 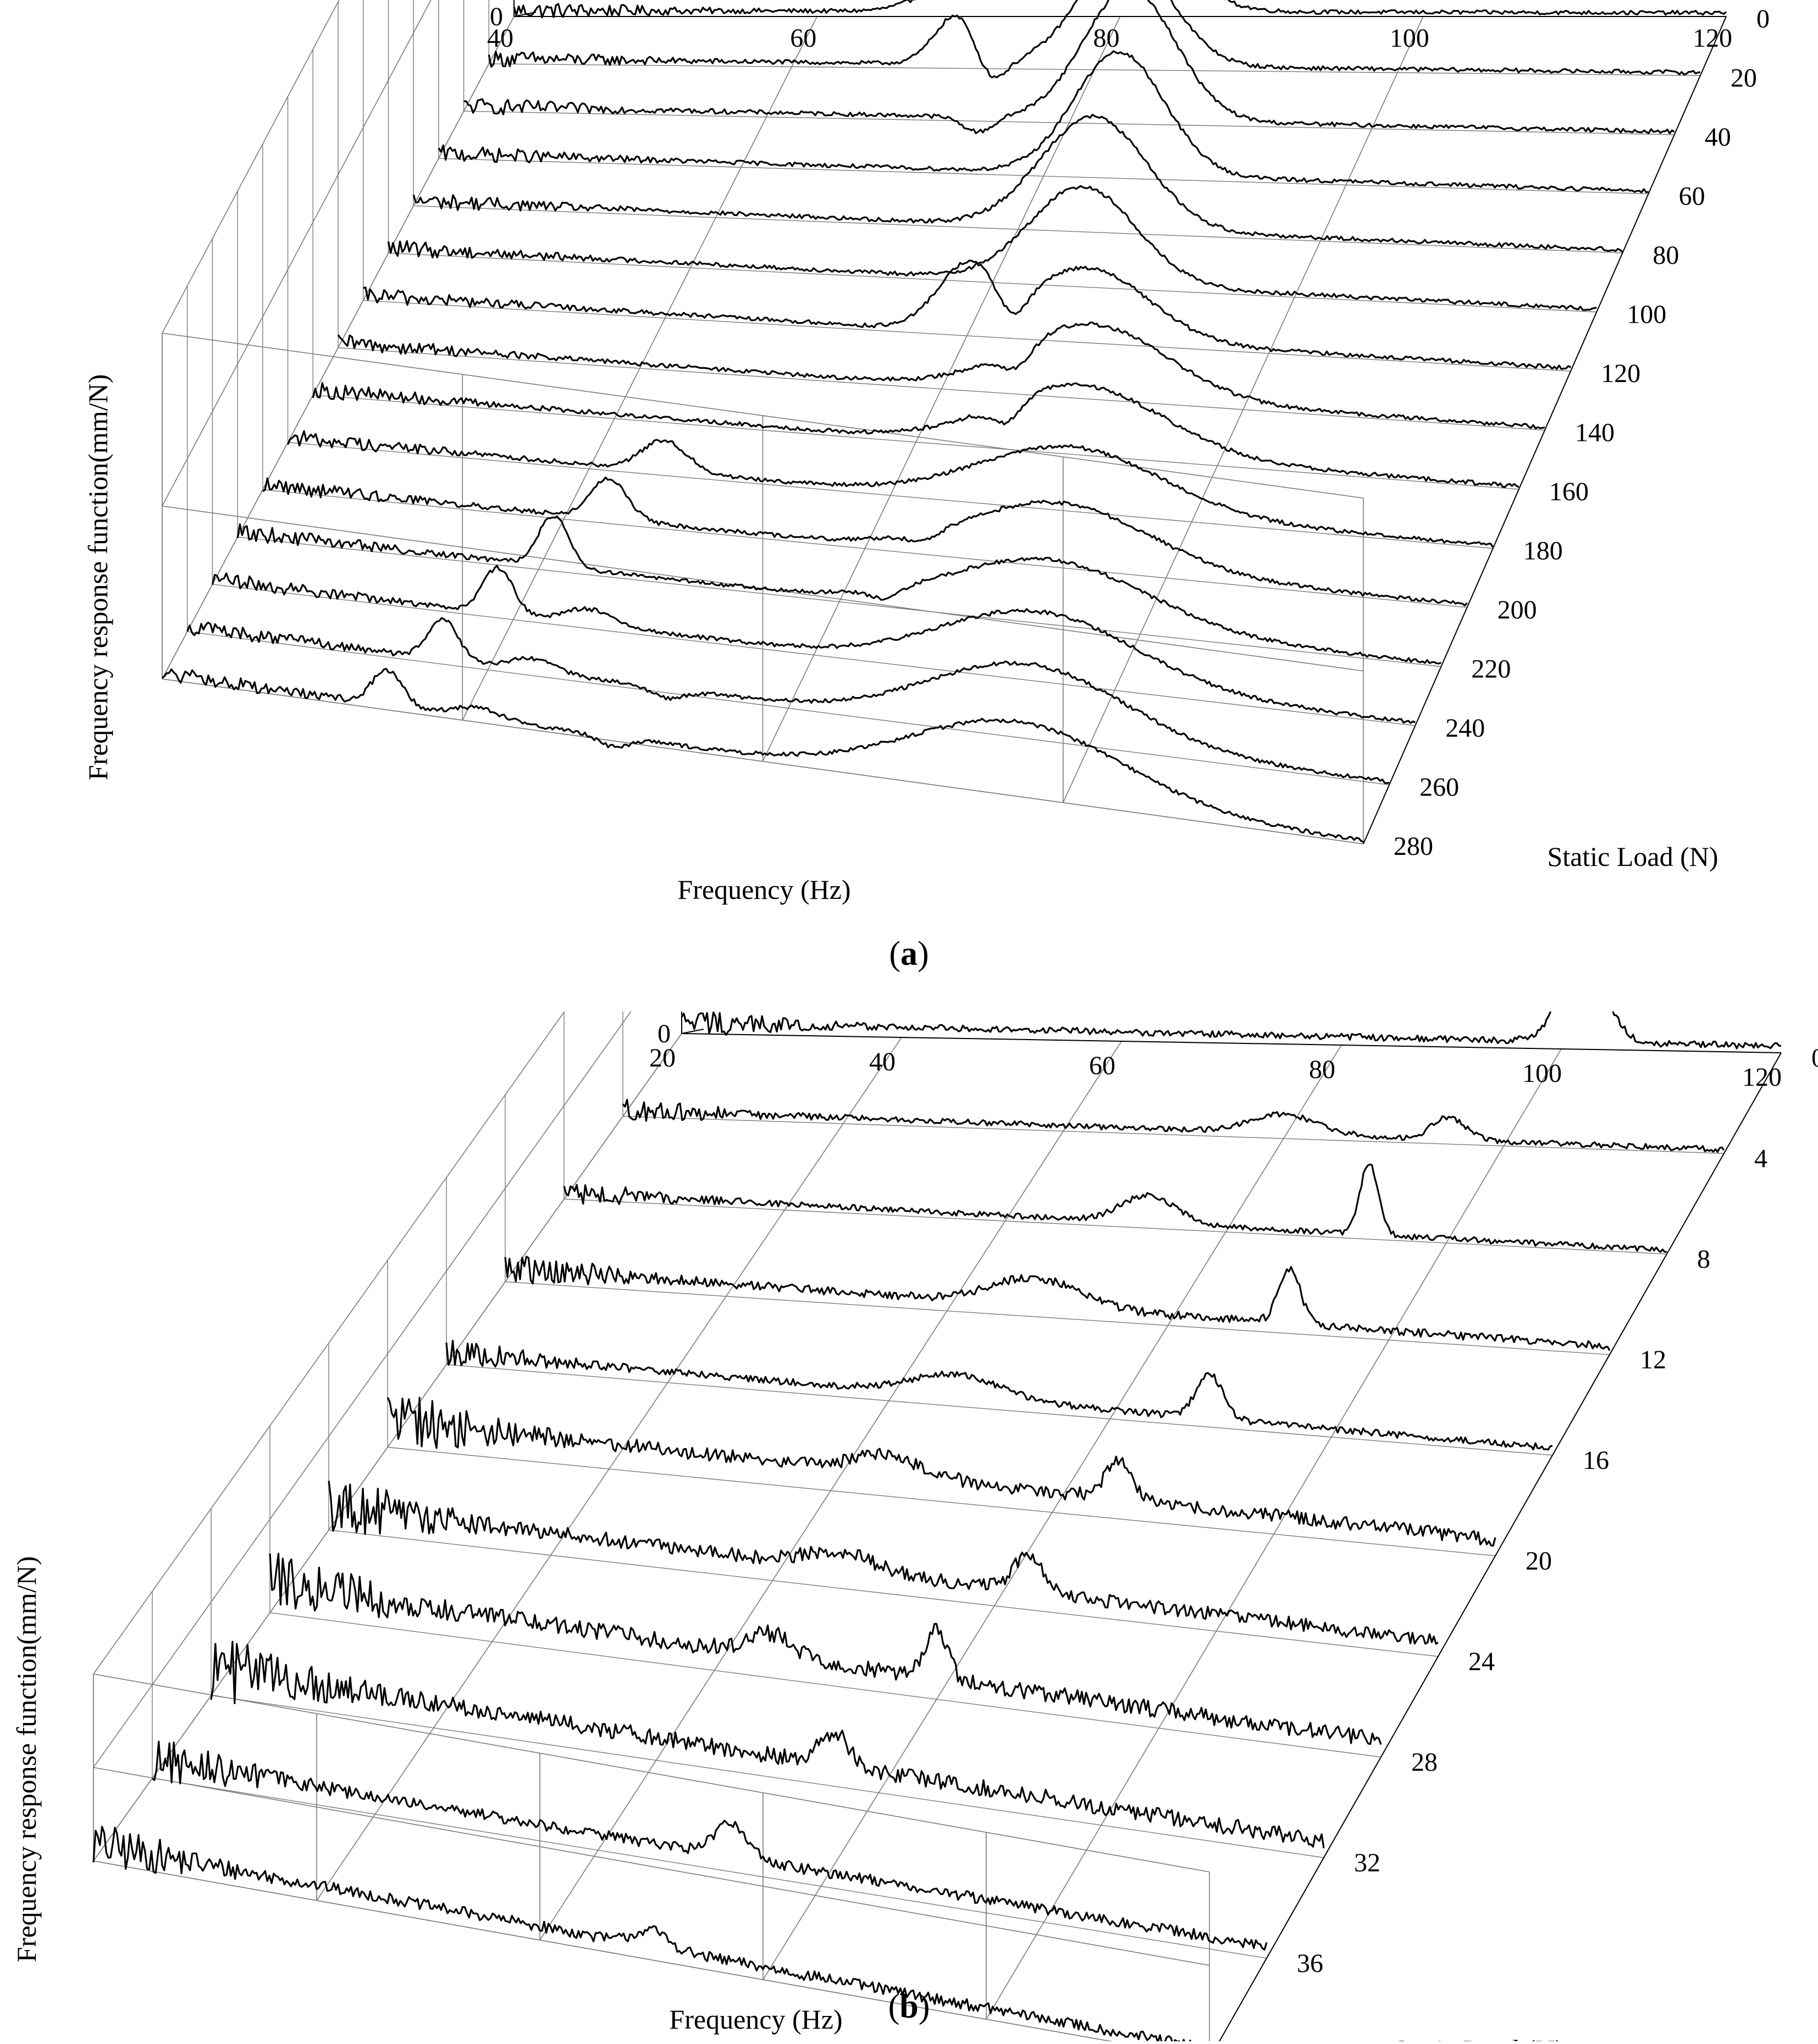 What do you see at coordinates (500, 38) in the screenshot?
I see `a-xtick-0: 40` at bounding box center [500, 38].